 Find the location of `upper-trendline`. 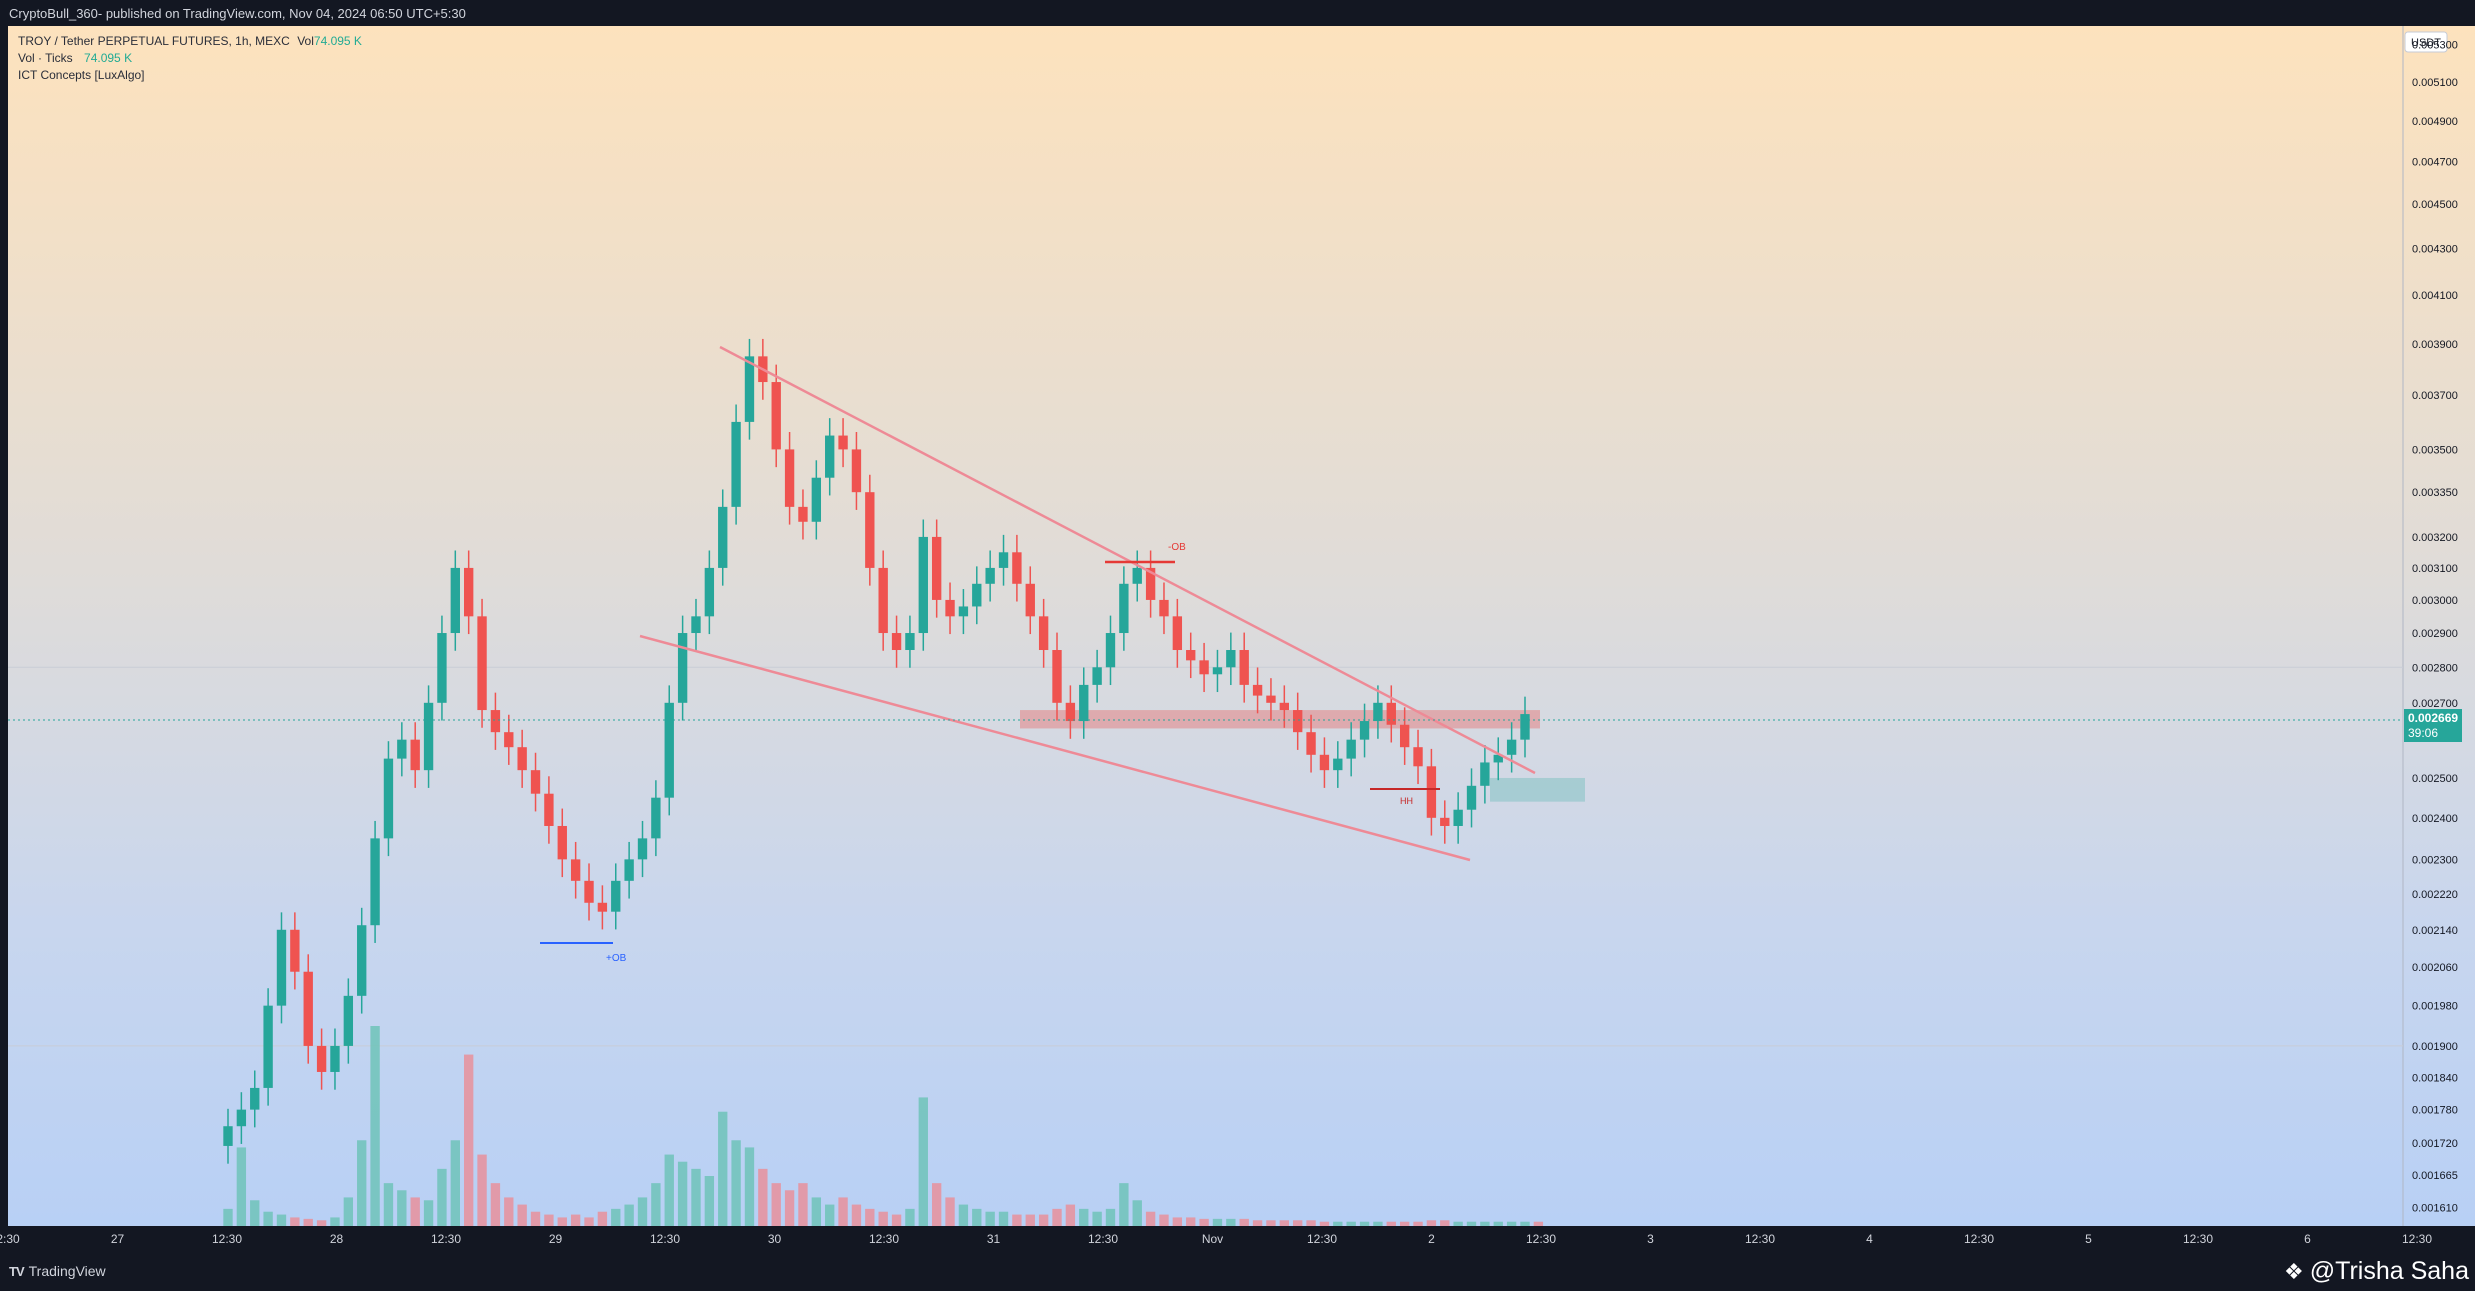

upper-trendline is located at coordinates (1127, 560).